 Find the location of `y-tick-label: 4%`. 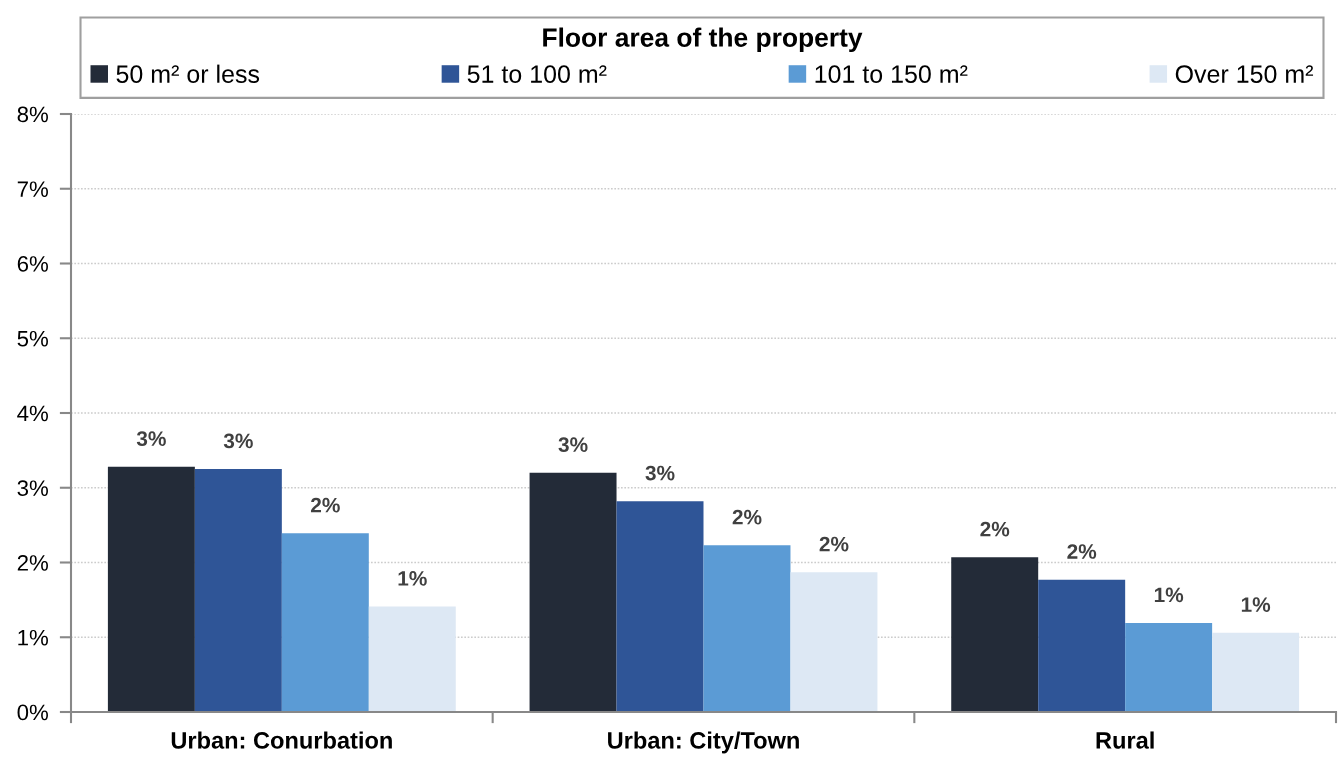

y-tick-label: 4% is located at coordinates (32, 413).